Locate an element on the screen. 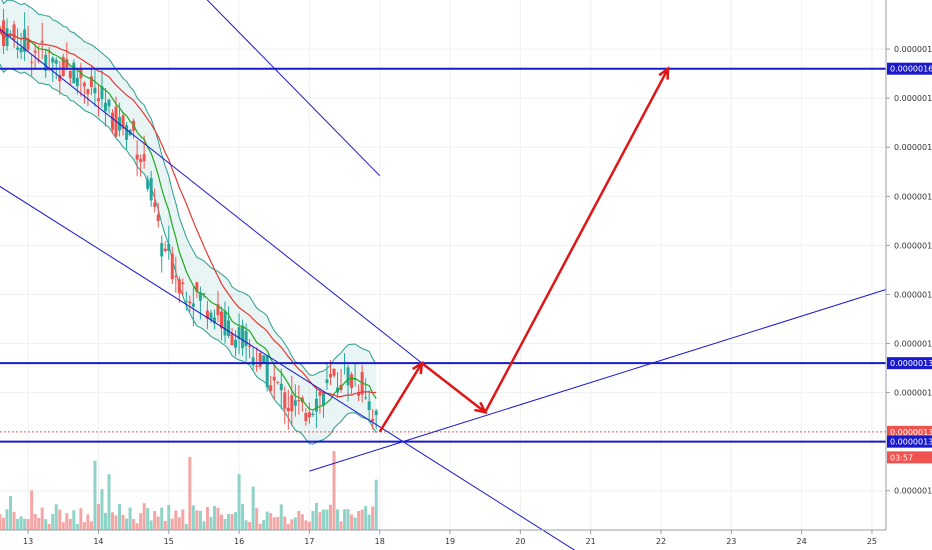  y-tick-label: 0.00000170 is located at coordinates (913, 49).